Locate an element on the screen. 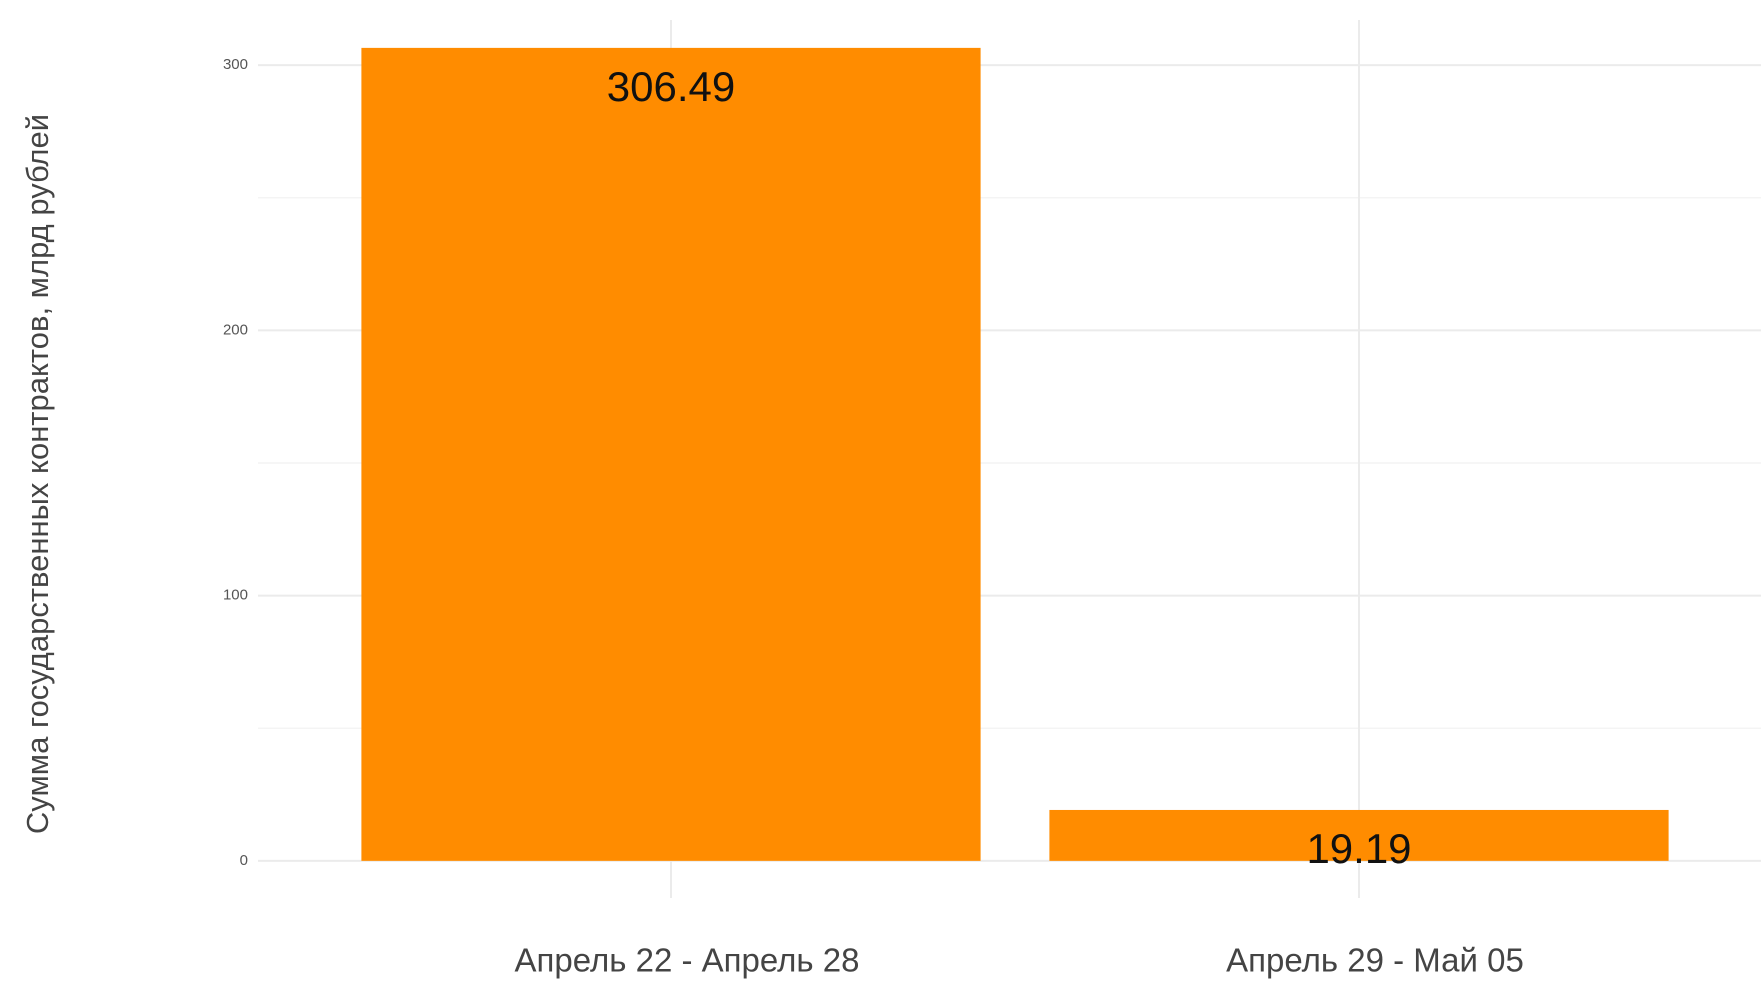 The width and height of the screenshot is (1761, 984). data-label: 19.19 is located at coordinates (1358, 848).